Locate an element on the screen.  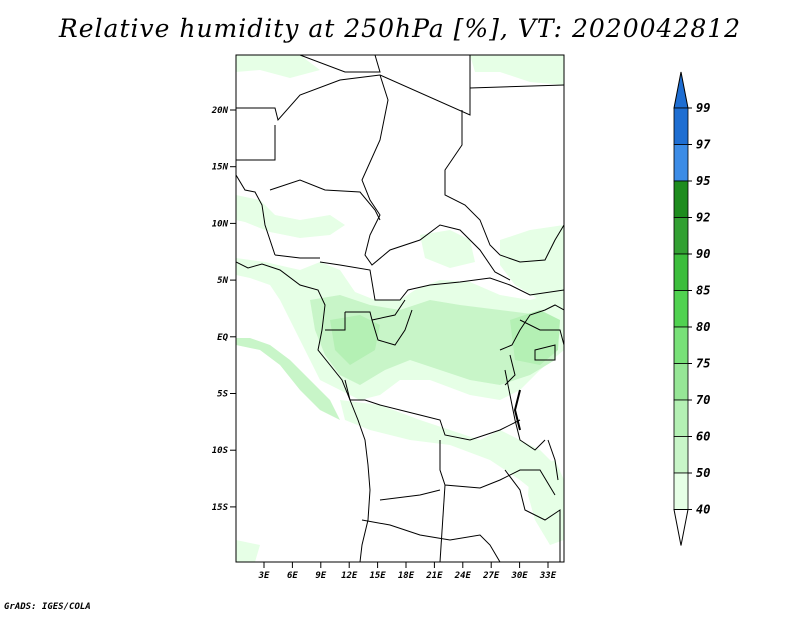
humidity-region-sw is located at coordinates (452, 450).